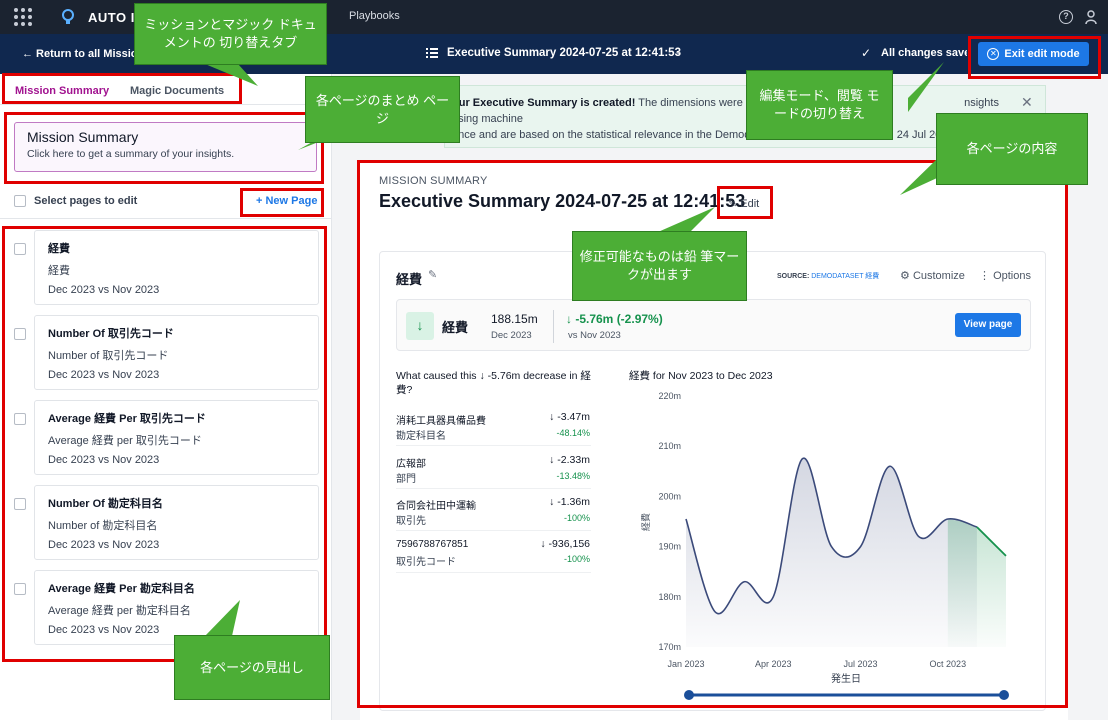 Image resolution: width=1108 pixels, height=720 pixels. Describe the element at coordinates (111, 334) in the screenshot. I see `page-title: Number Of 取引先コード` at that location.